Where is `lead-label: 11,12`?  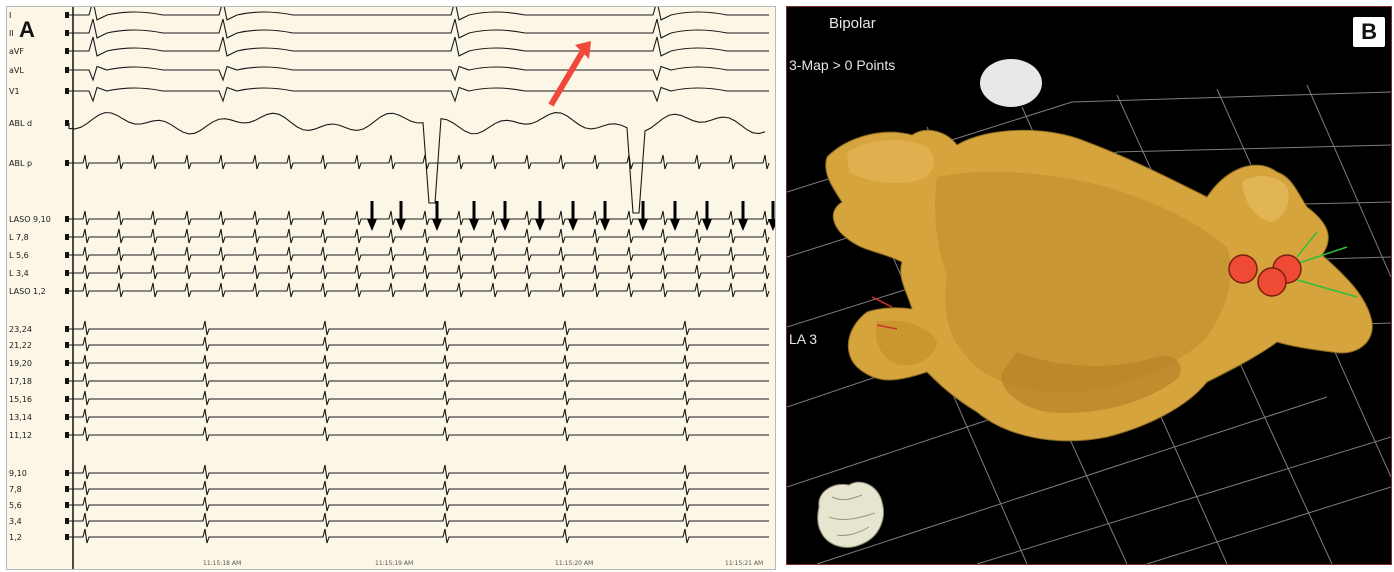 lead-label: 11,12 is located at coordinates (20, 435).